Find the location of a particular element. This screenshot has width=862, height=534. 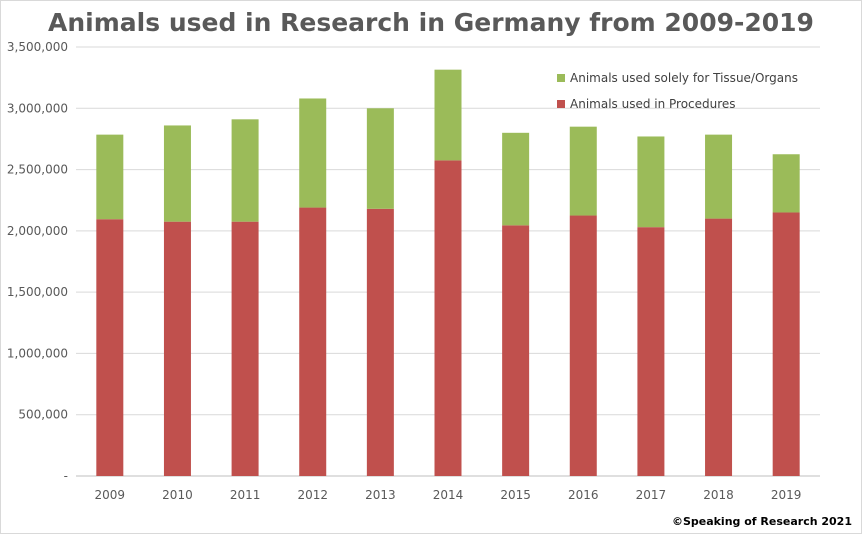

x-tick-label: 2019 is located at coordinates (786, 495).